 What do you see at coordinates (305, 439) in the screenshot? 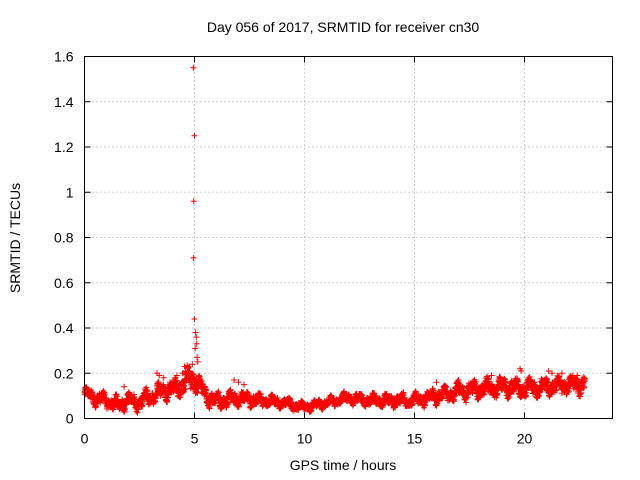
I see `x-tick-label: 10` at bounding box center [305, 439].